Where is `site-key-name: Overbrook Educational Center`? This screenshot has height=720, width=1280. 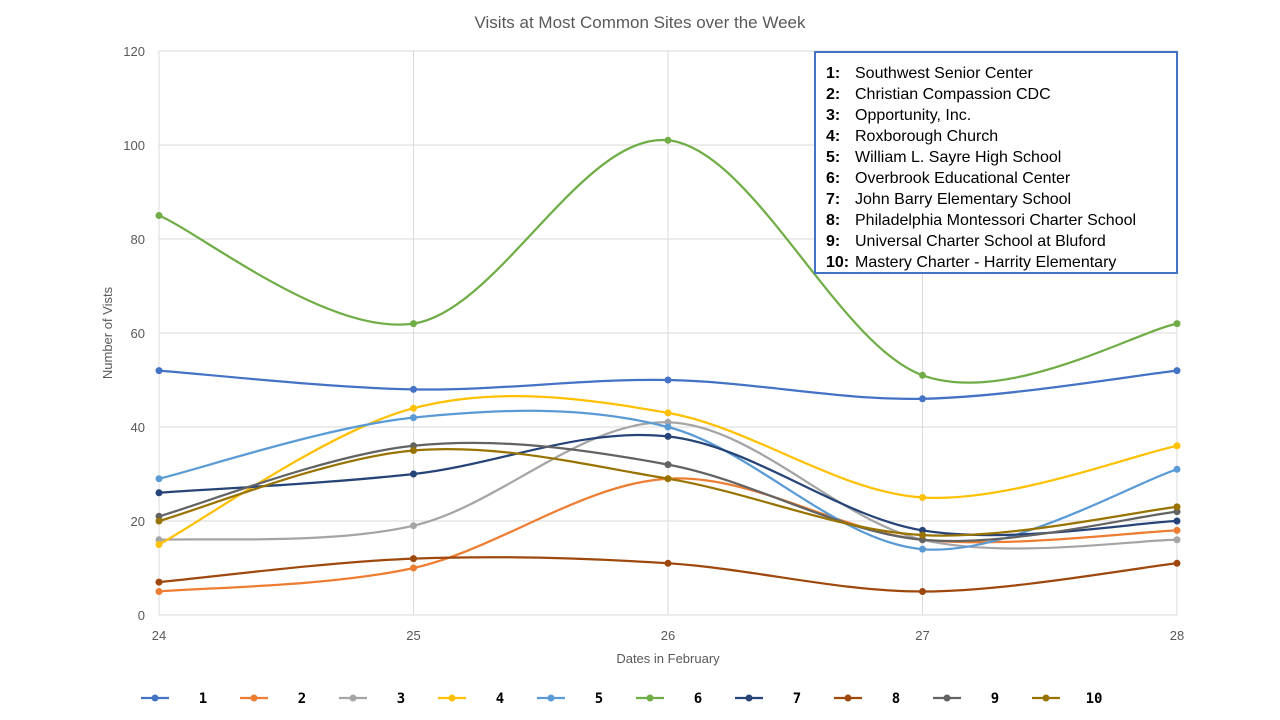 site-key-name: Overbrook Educational Center is located at coordinates (963, 178).